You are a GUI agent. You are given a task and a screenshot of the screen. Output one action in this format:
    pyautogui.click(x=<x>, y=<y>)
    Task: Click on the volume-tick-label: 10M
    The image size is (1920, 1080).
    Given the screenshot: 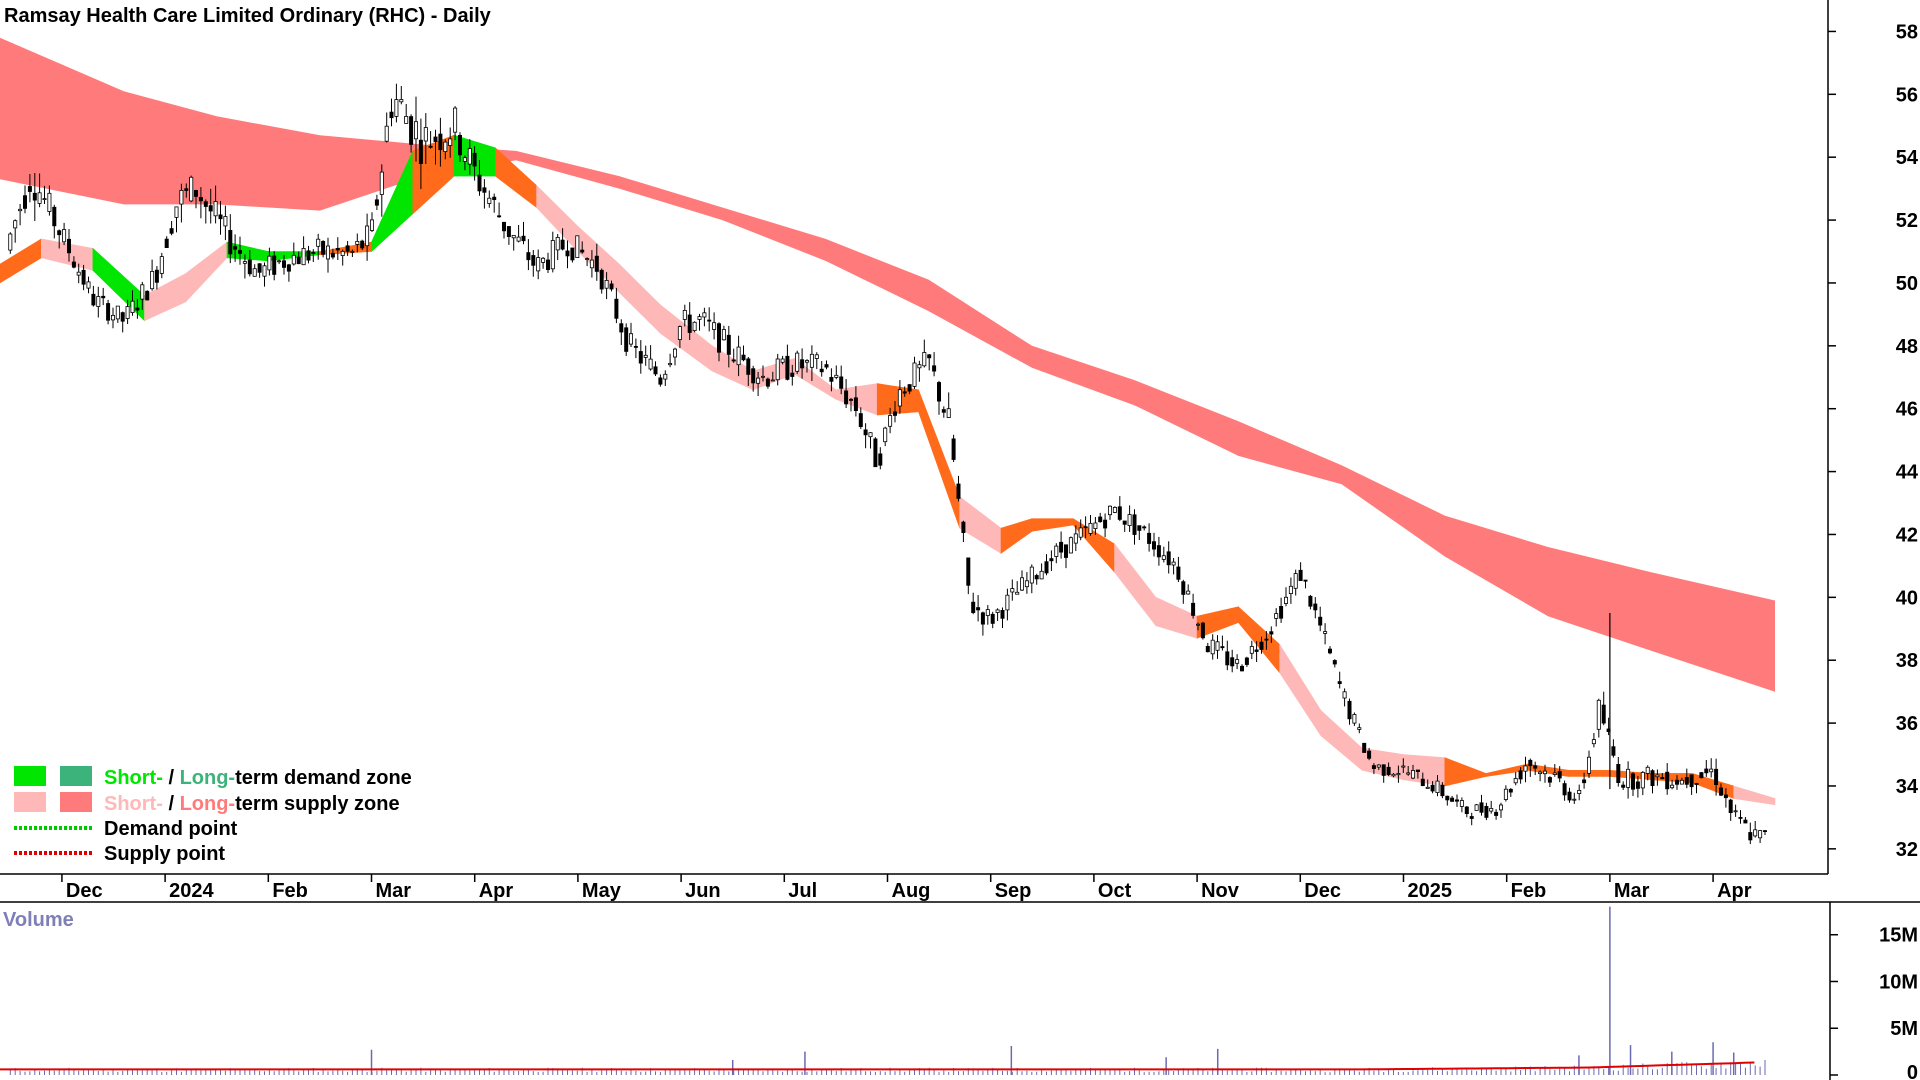 What is the action you would take?
    pyautogui.click(x=1898, y=982)
    